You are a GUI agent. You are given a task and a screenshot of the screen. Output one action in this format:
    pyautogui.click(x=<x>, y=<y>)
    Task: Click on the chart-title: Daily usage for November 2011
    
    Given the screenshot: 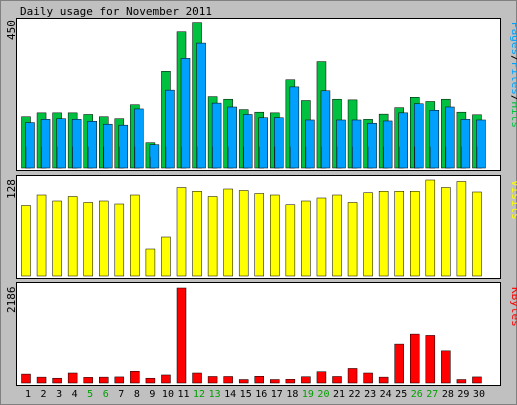 What is the action you would take?
    pyautogui.click(x=116, y=11)
    